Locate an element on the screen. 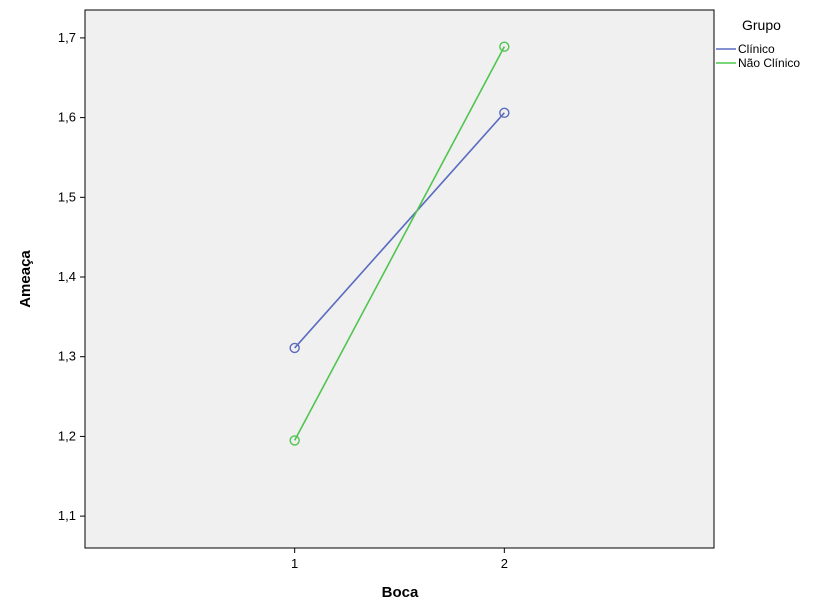 The width and height of the screenshot is (834, 602). legend-title: Grupo is located at coordinates (761, 25).